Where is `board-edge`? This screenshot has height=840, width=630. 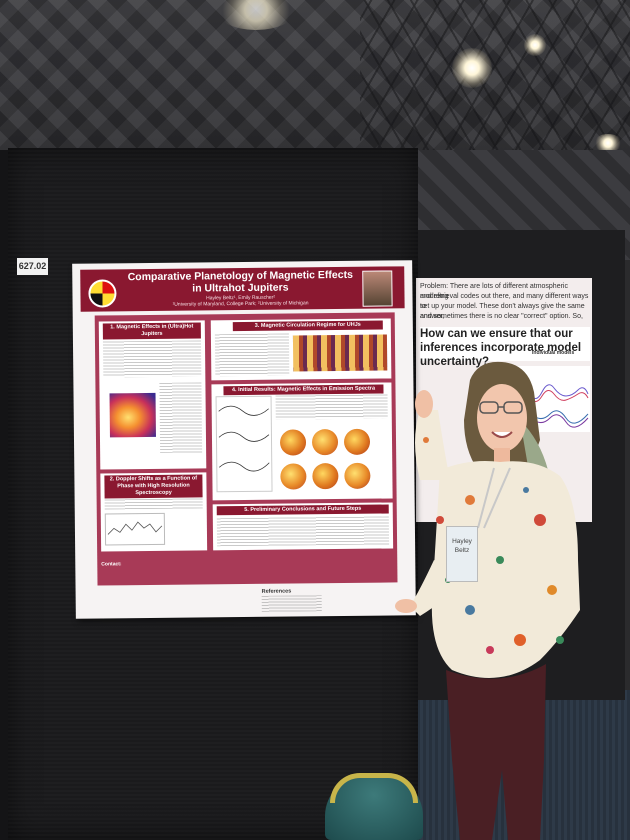 board-edge is located at coordinates (5, 495).